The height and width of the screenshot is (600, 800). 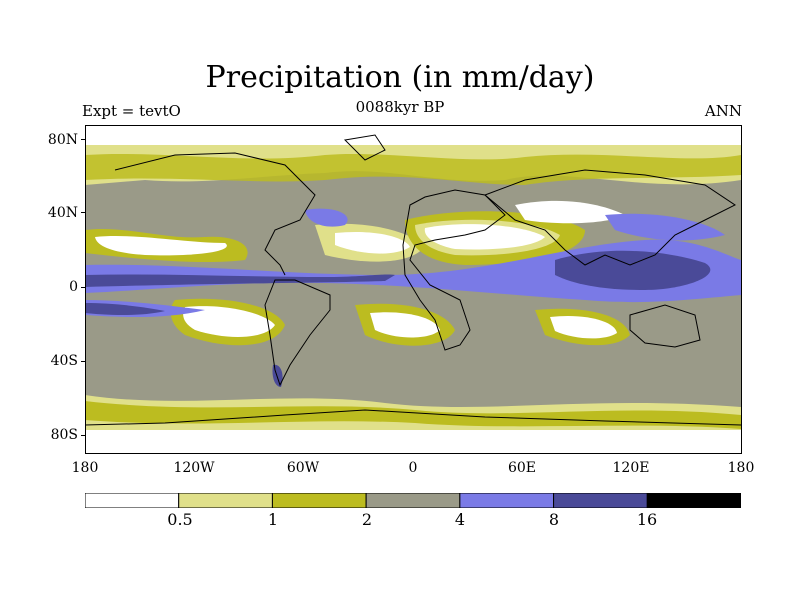 I want to click on precip-field-kuroshio, so click(x=665, y=227).